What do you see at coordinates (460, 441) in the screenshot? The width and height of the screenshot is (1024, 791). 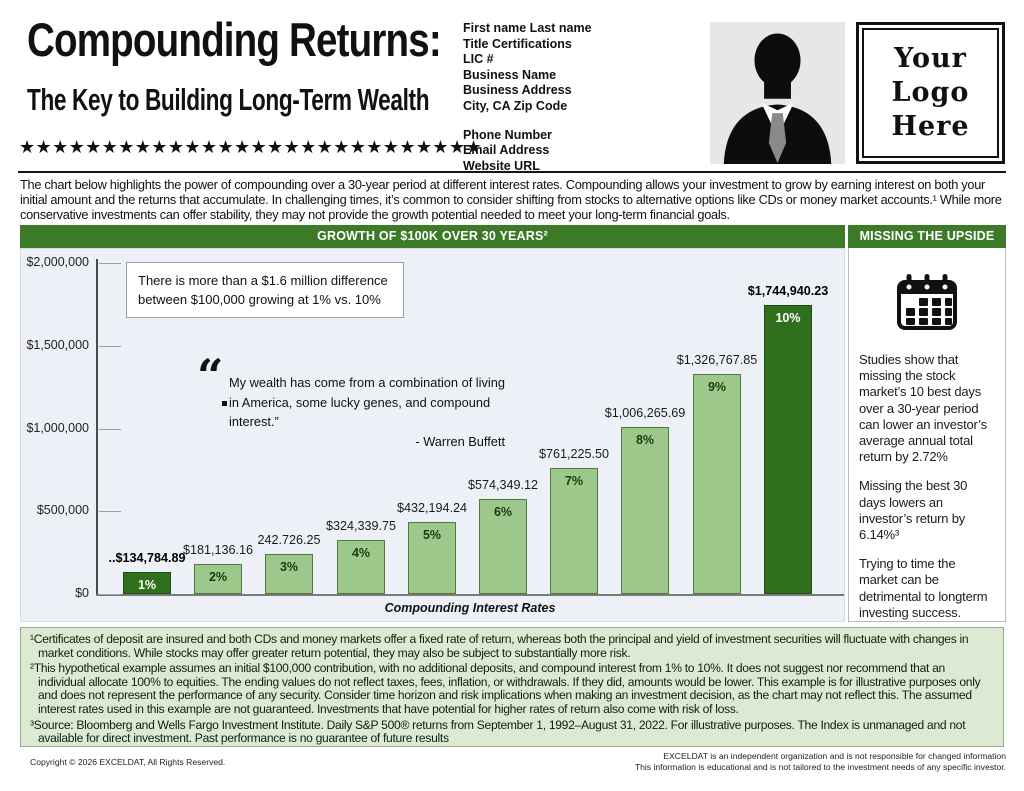 I see `quote-attribution: - Warren Buffett` at bounding box center [460, 441].